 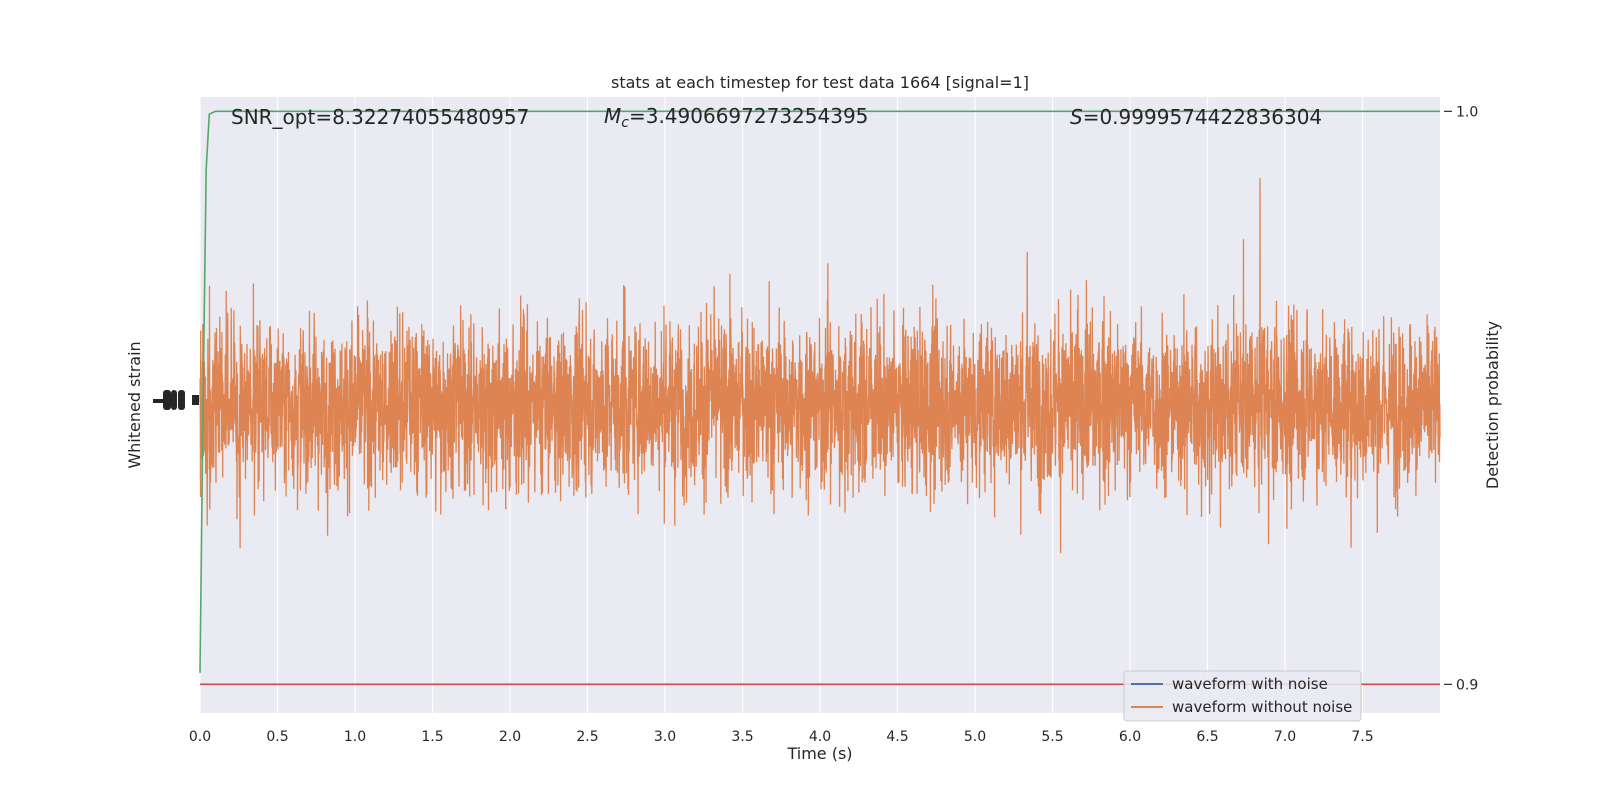 What do you see at coordinates (820, 737) in the screenshot?
I see `x-tick-label: 4.0` at bounding box center [820, 737].